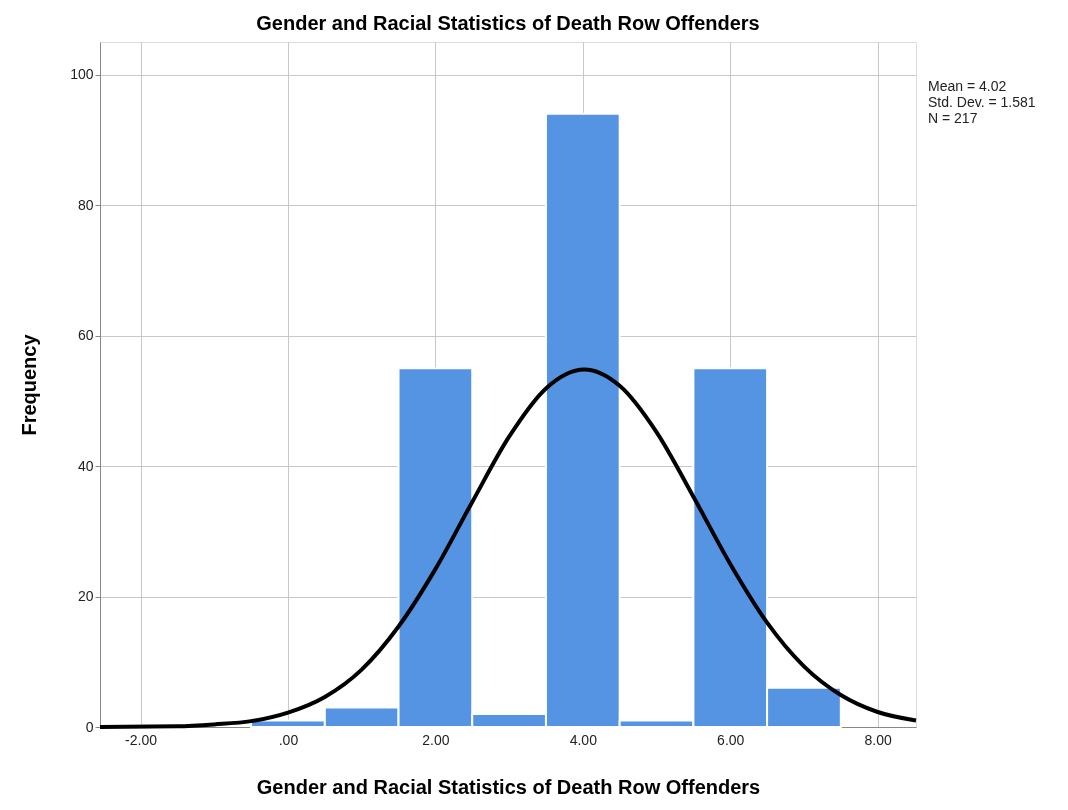 The height and width of the screenshot is (810, 1068). I want to click on text: N = 217, so click(953, 118).